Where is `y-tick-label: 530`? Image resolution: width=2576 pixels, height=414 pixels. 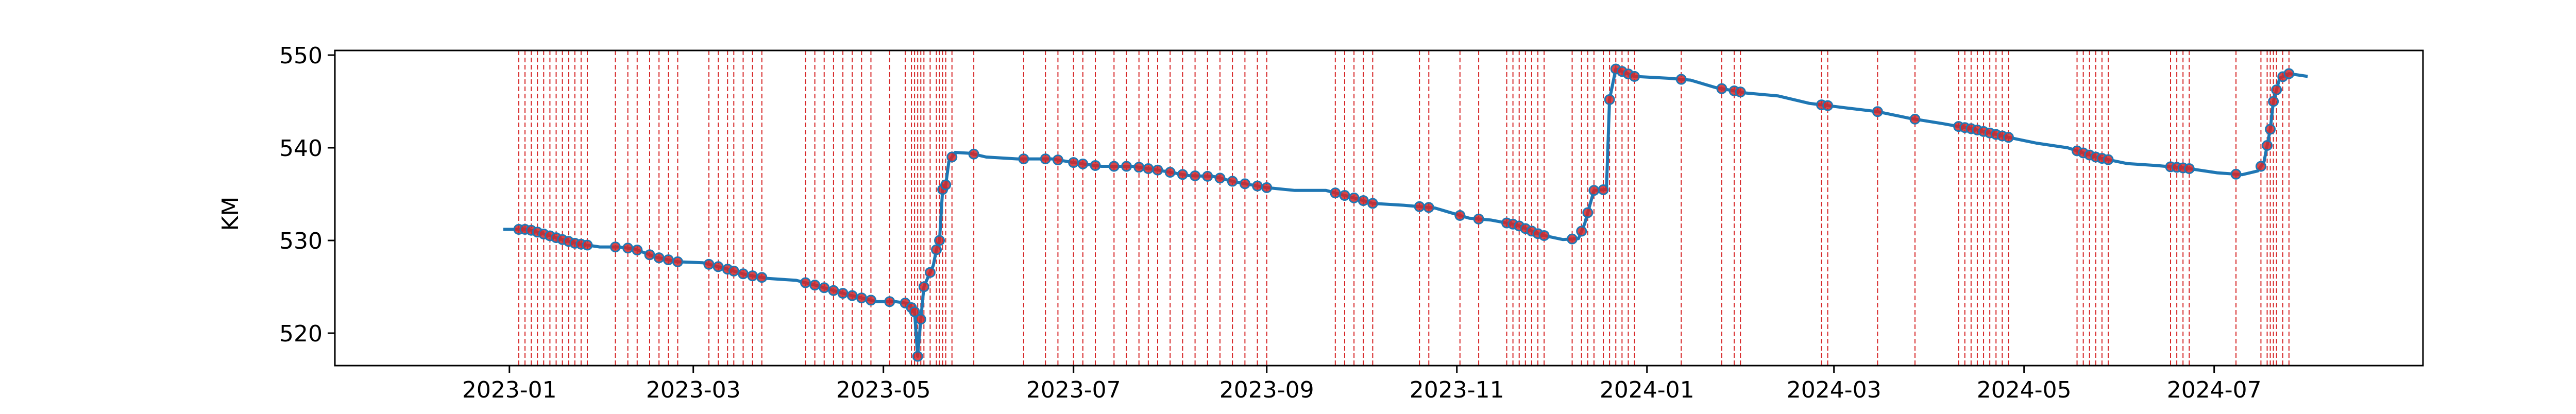 y-tick-label: 530 is located at coordinates (301, 241).